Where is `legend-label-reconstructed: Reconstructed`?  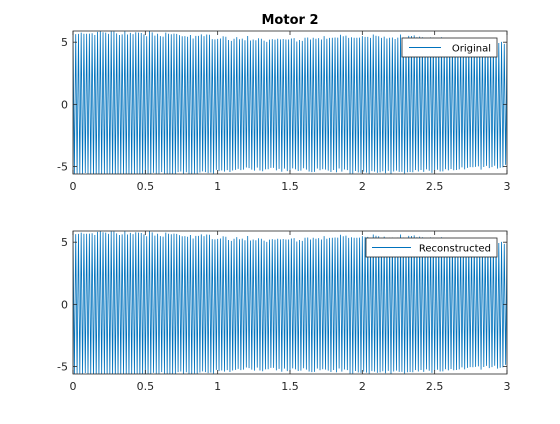 legend-label-reconstructed: Reconstructed is located at coordinates (455, 249).